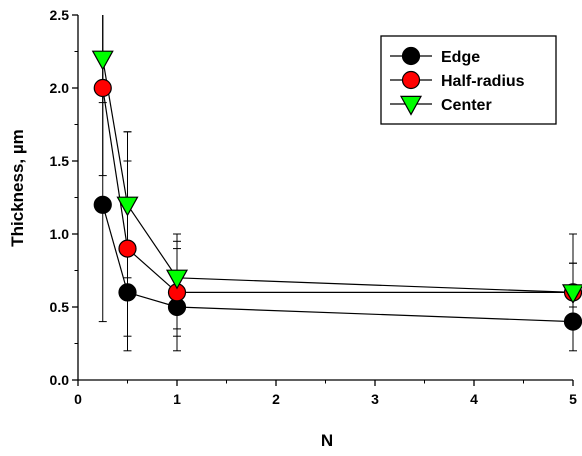  I want to click on legend-item-center: Center, so click(441, 105).